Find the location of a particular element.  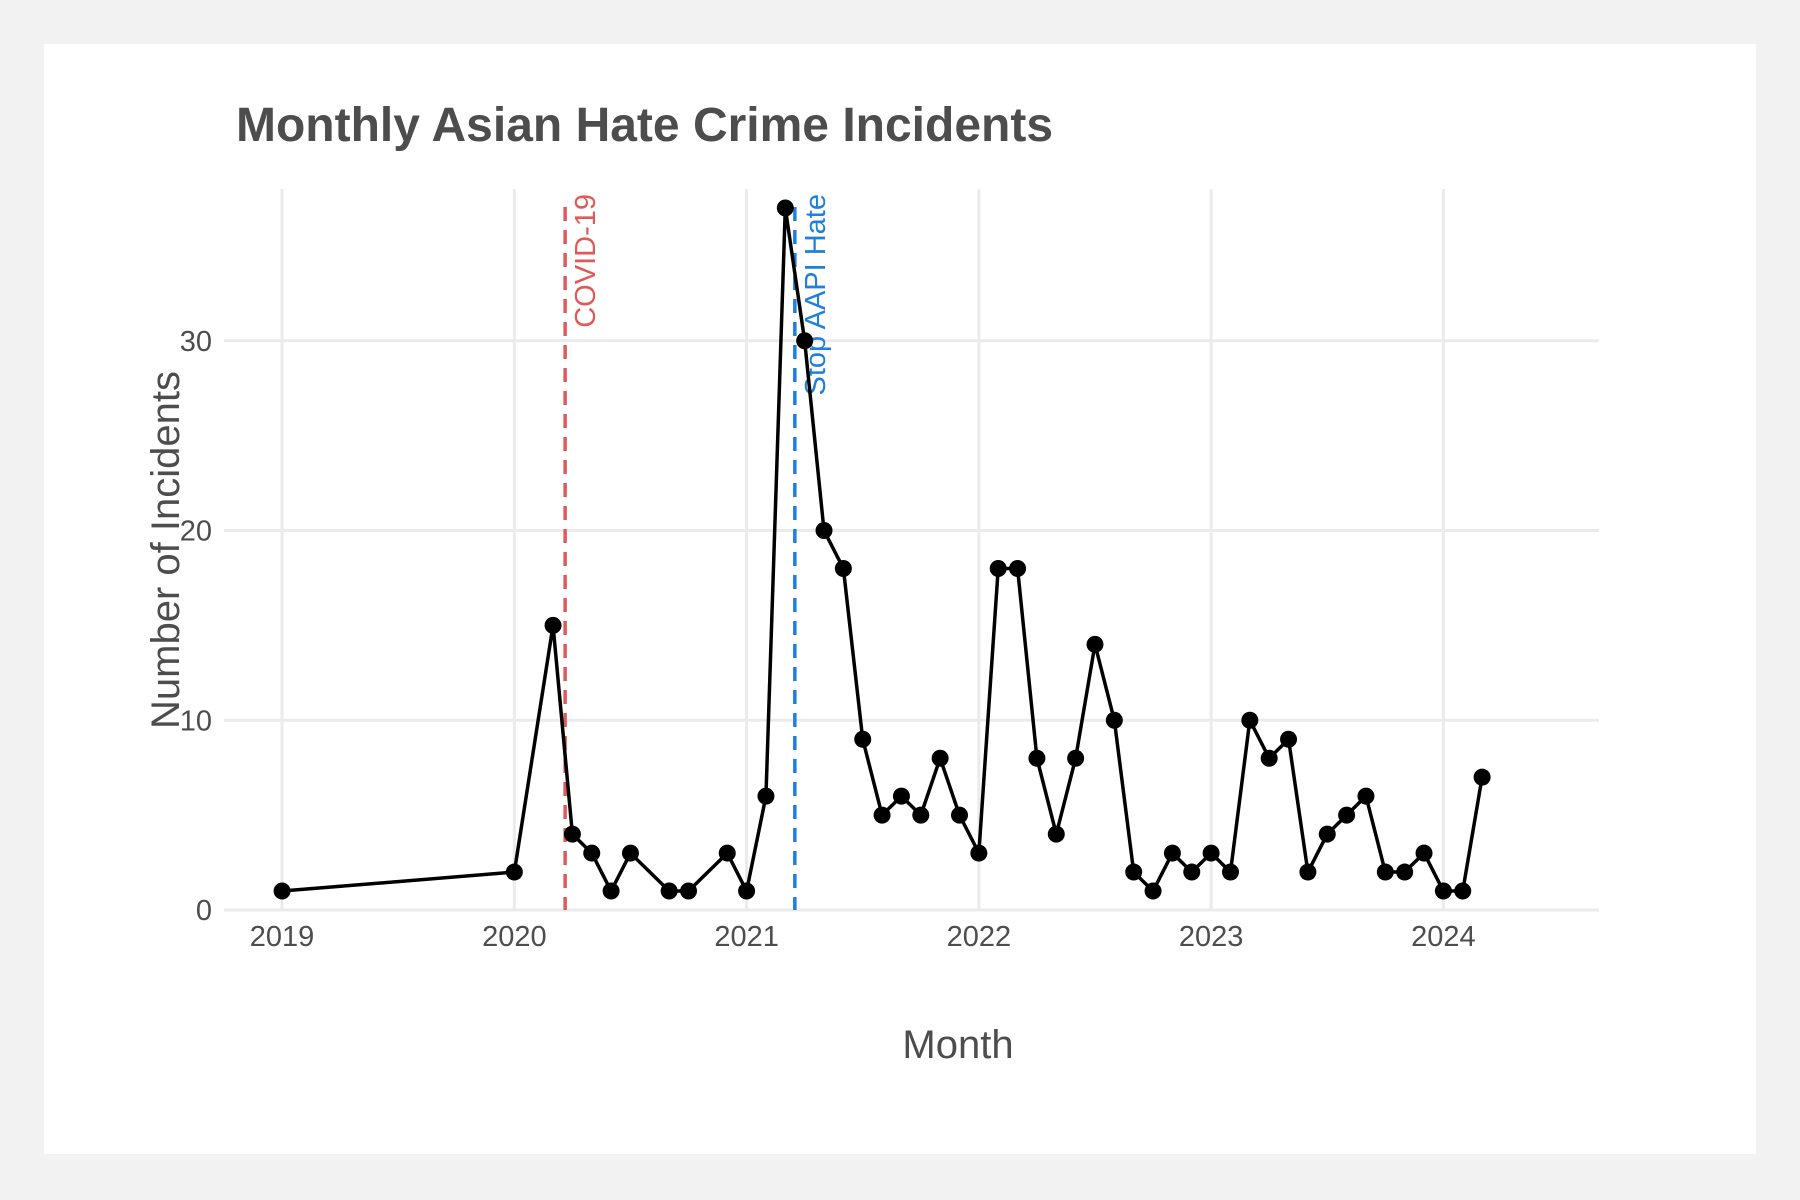

x-axis-label: Month is located at coordinates (957, 1045).